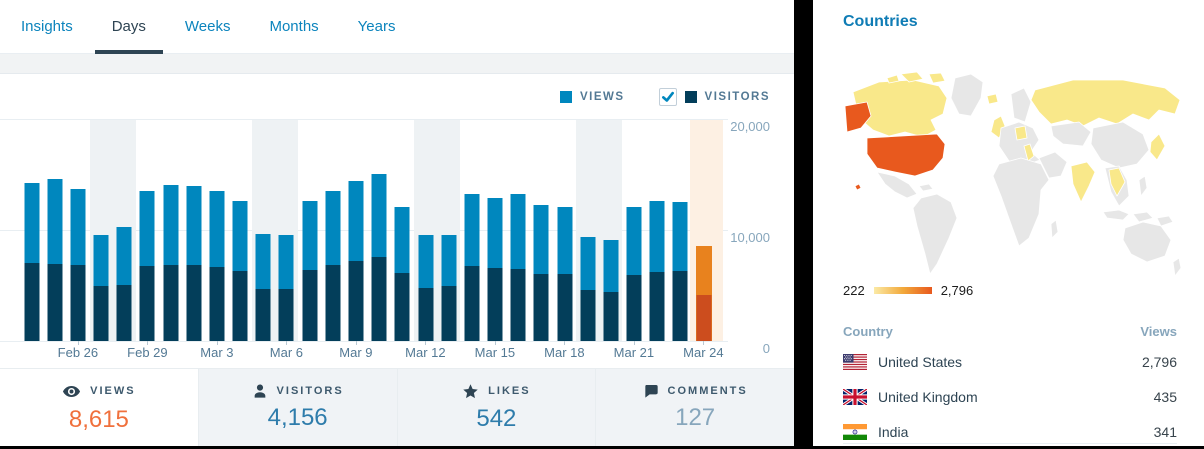 Image resolution: width=1204 pixels, height=449 pixels. I want to click on map-country-japan, so click(1157, 147).